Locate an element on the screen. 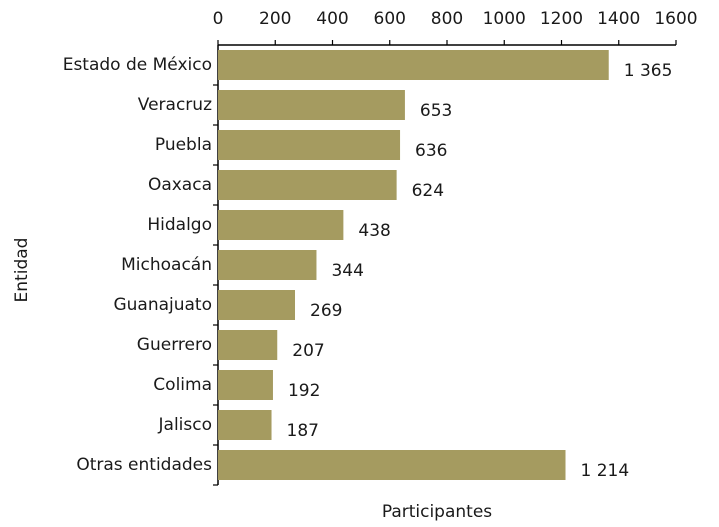 The height and width of the screenshot is (527, 719). data-label: 269 is located at coordinates (326, 311).